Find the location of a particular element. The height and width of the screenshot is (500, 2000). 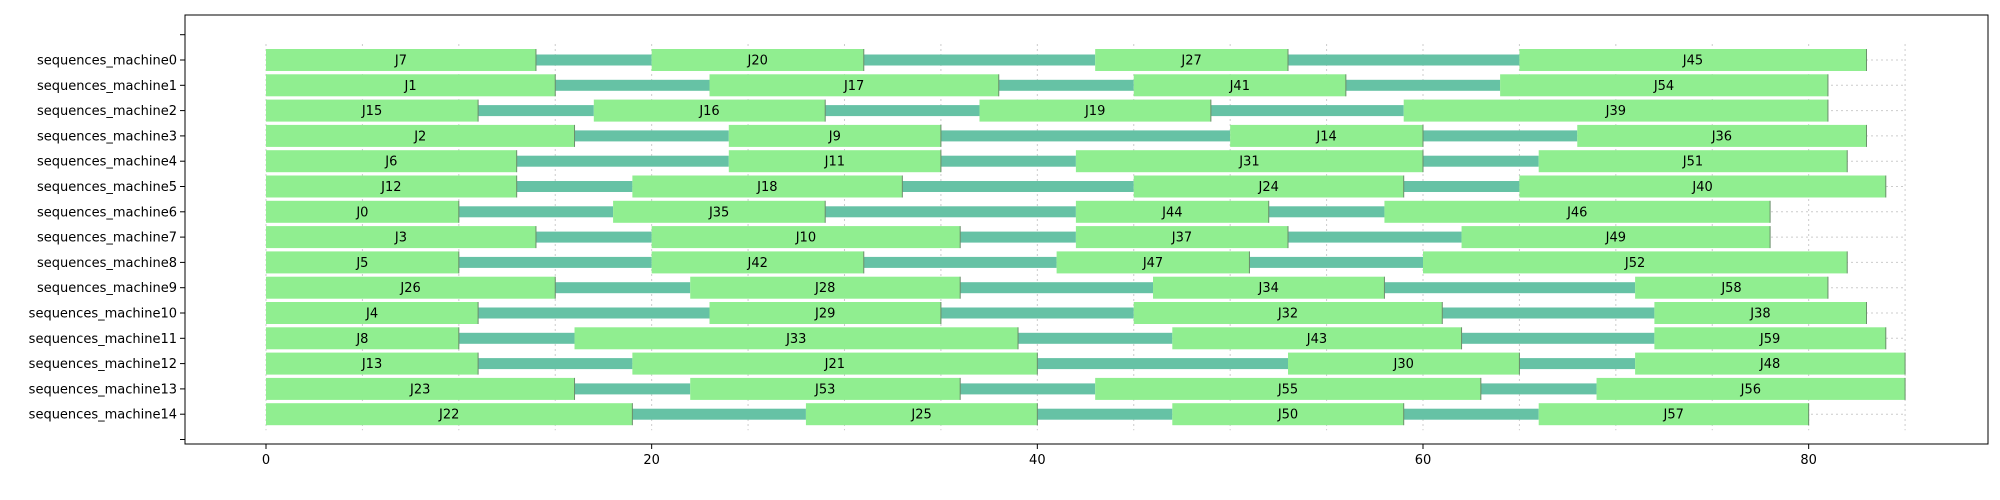

job-label: J31 is located at coordinates (1248, 162).